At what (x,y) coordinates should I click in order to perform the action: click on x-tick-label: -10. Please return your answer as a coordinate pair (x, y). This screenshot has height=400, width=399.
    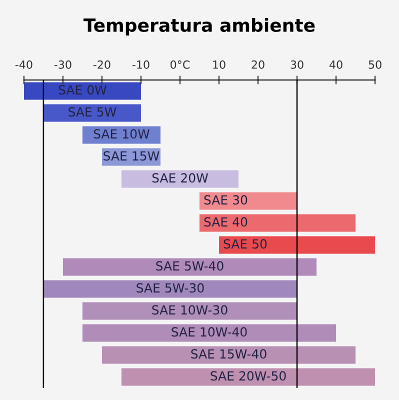
    Looking at the image, I should click on (141, 64).